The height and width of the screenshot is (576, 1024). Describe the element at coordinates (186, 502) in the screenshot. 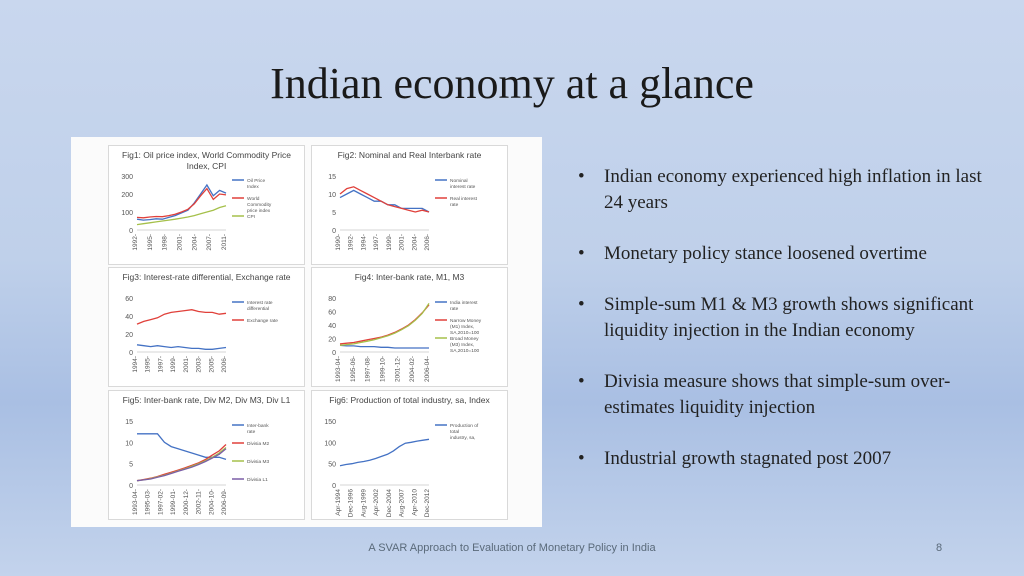

I see `x-tick-label: 2000-12-` at that location.